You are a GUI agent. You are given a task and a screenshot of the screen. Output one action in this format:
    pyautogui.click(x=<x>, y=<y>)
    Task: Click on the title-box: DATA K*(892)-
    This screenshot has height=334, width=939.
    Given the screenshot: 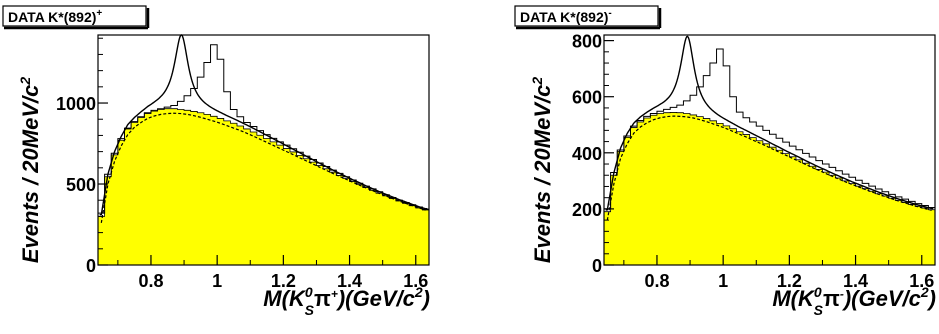 What is the action you would take?
    pyautogui.click(x=588, y=17)
    